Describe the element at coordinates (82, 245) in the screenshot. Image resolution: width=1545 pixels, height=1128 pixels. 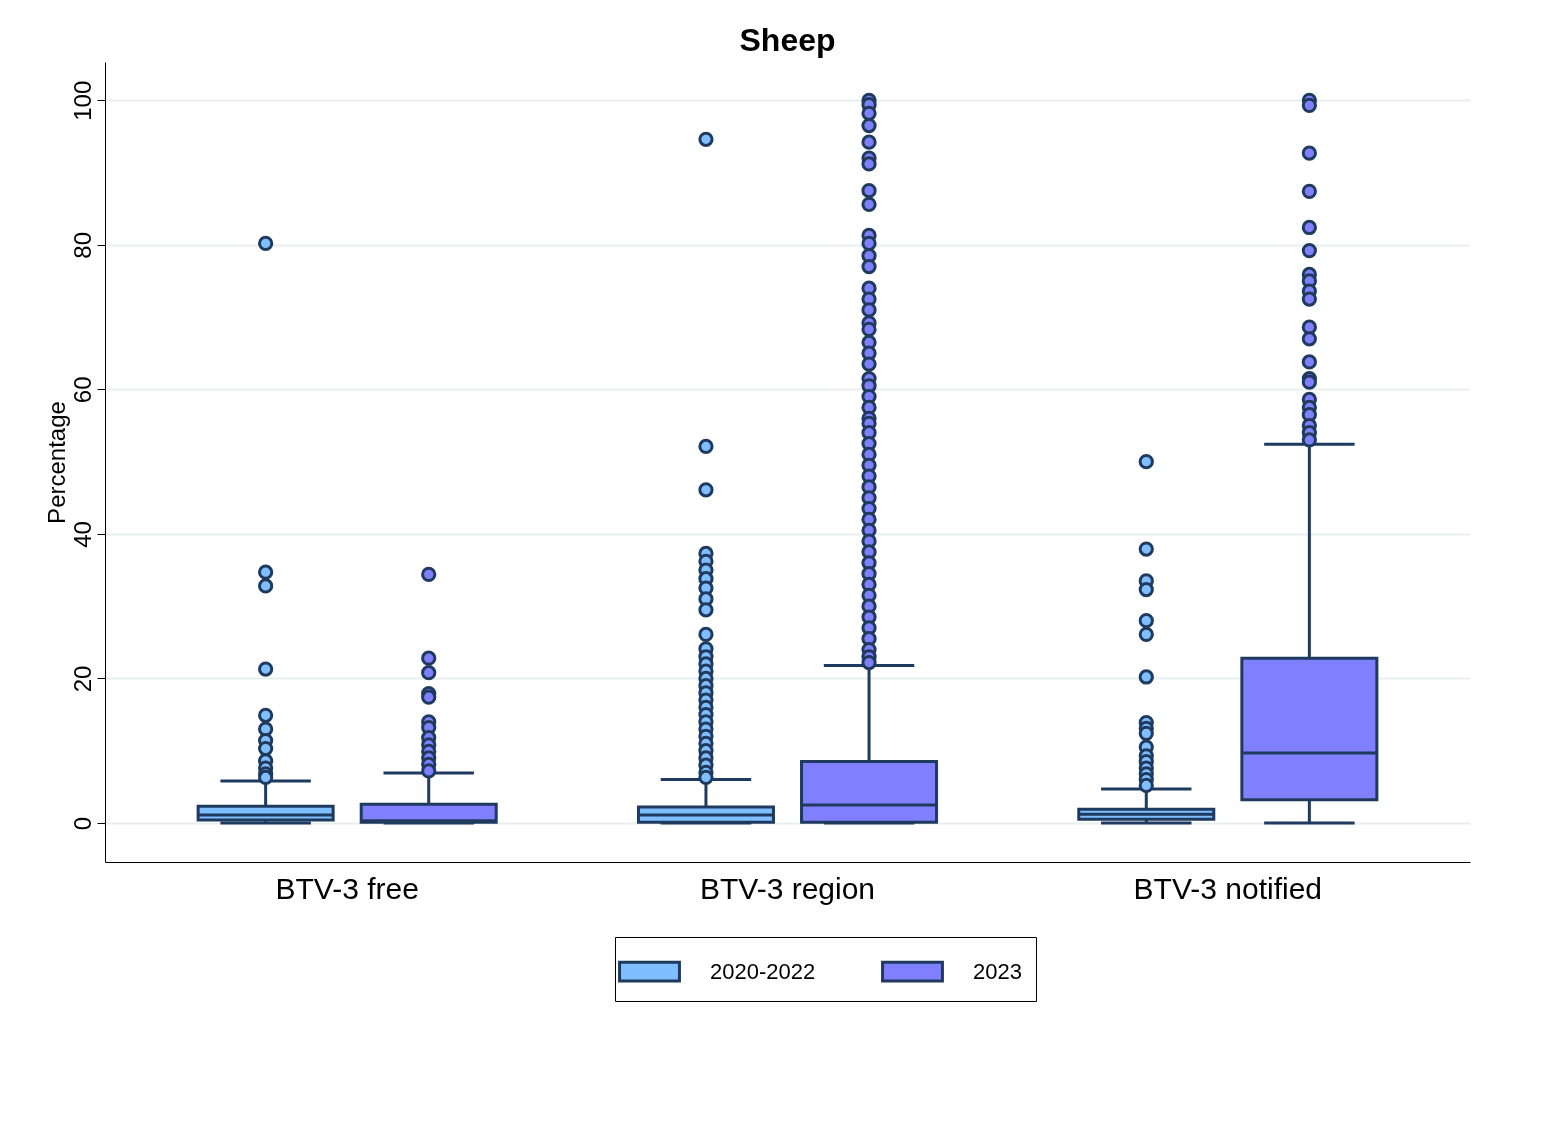
I see `y-tick-label: 80` at that location.